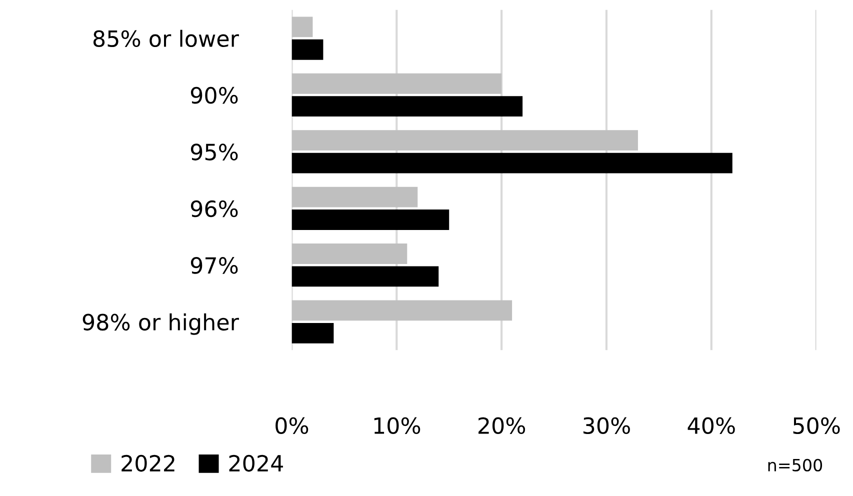  What do you see at coordinates (214, 152) in the screenshot?
I see `y-tick-label: 95%` at bounding box center [214, 152].